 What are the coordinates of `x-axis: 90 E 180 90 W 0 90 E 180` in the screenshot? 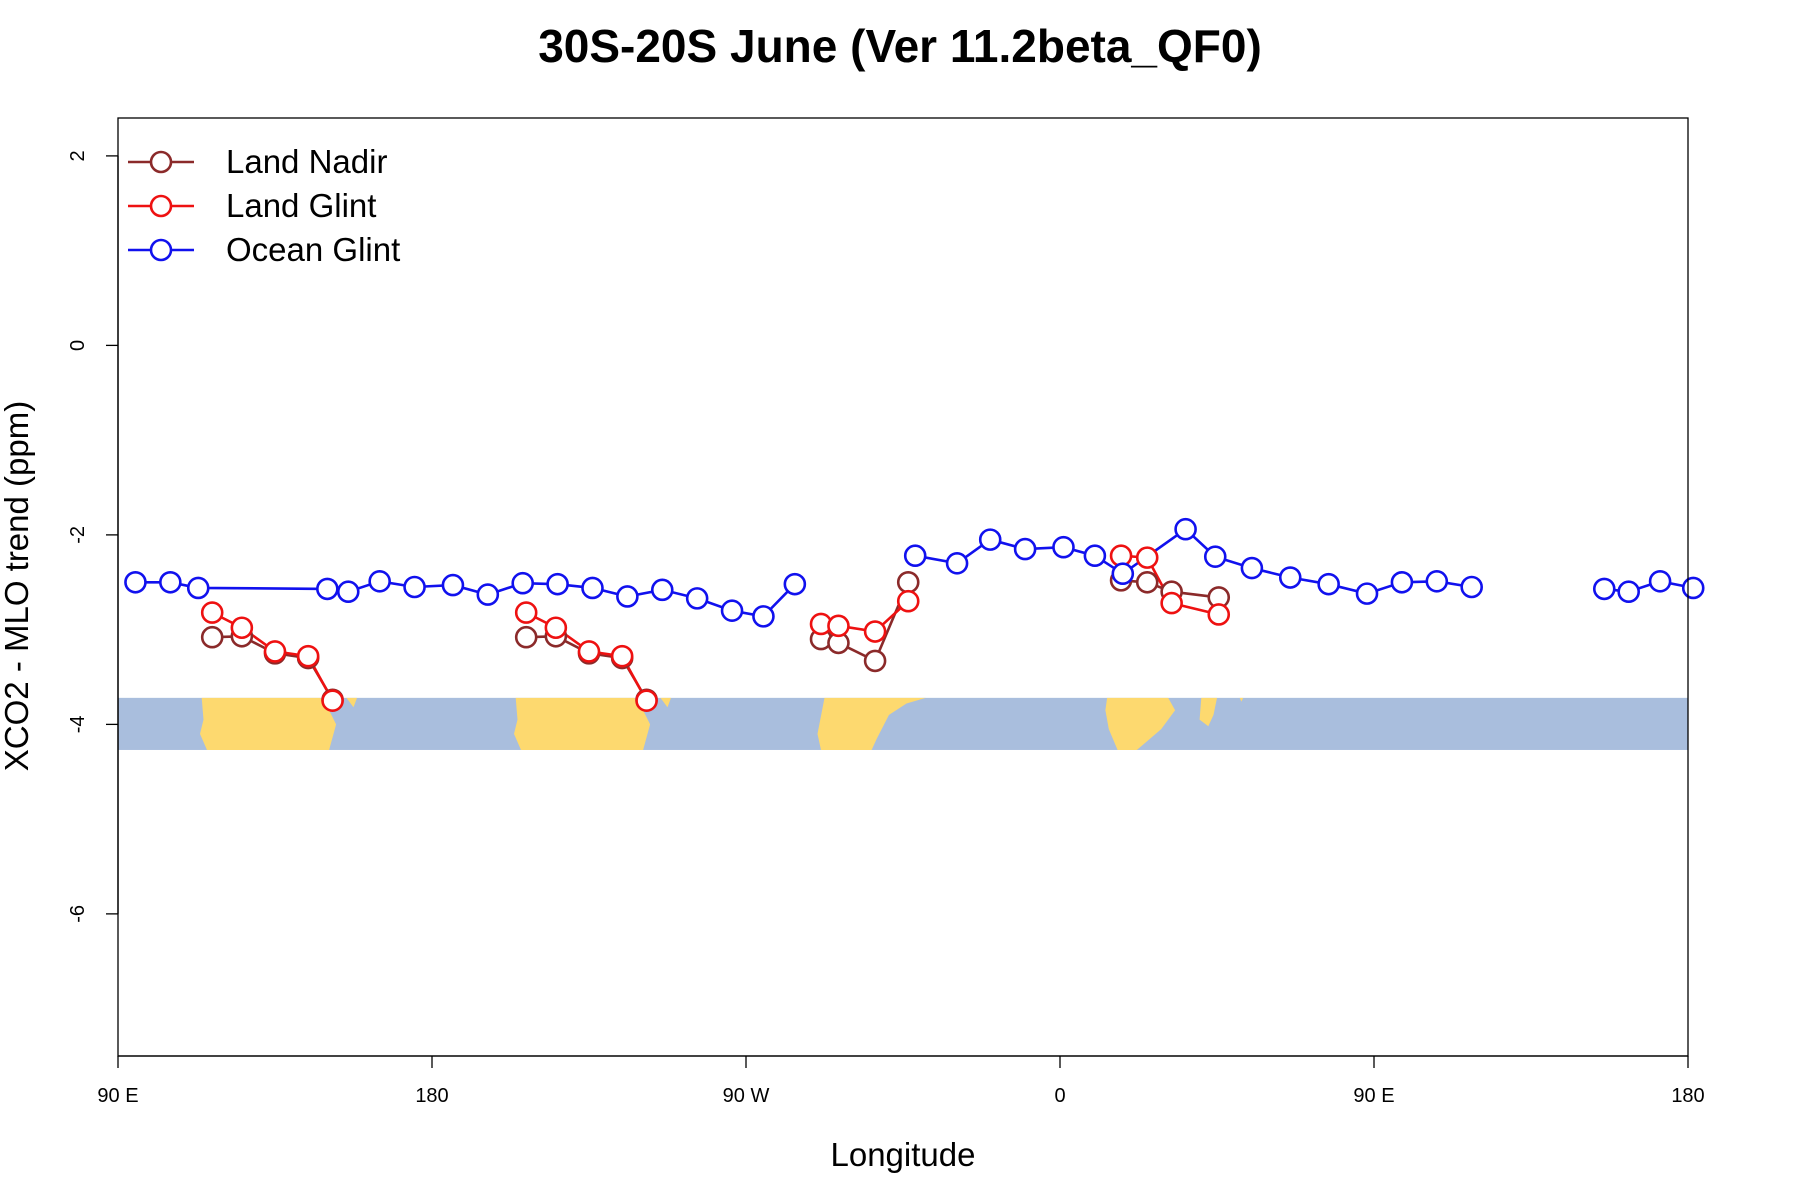 It's located at (901, 1081).